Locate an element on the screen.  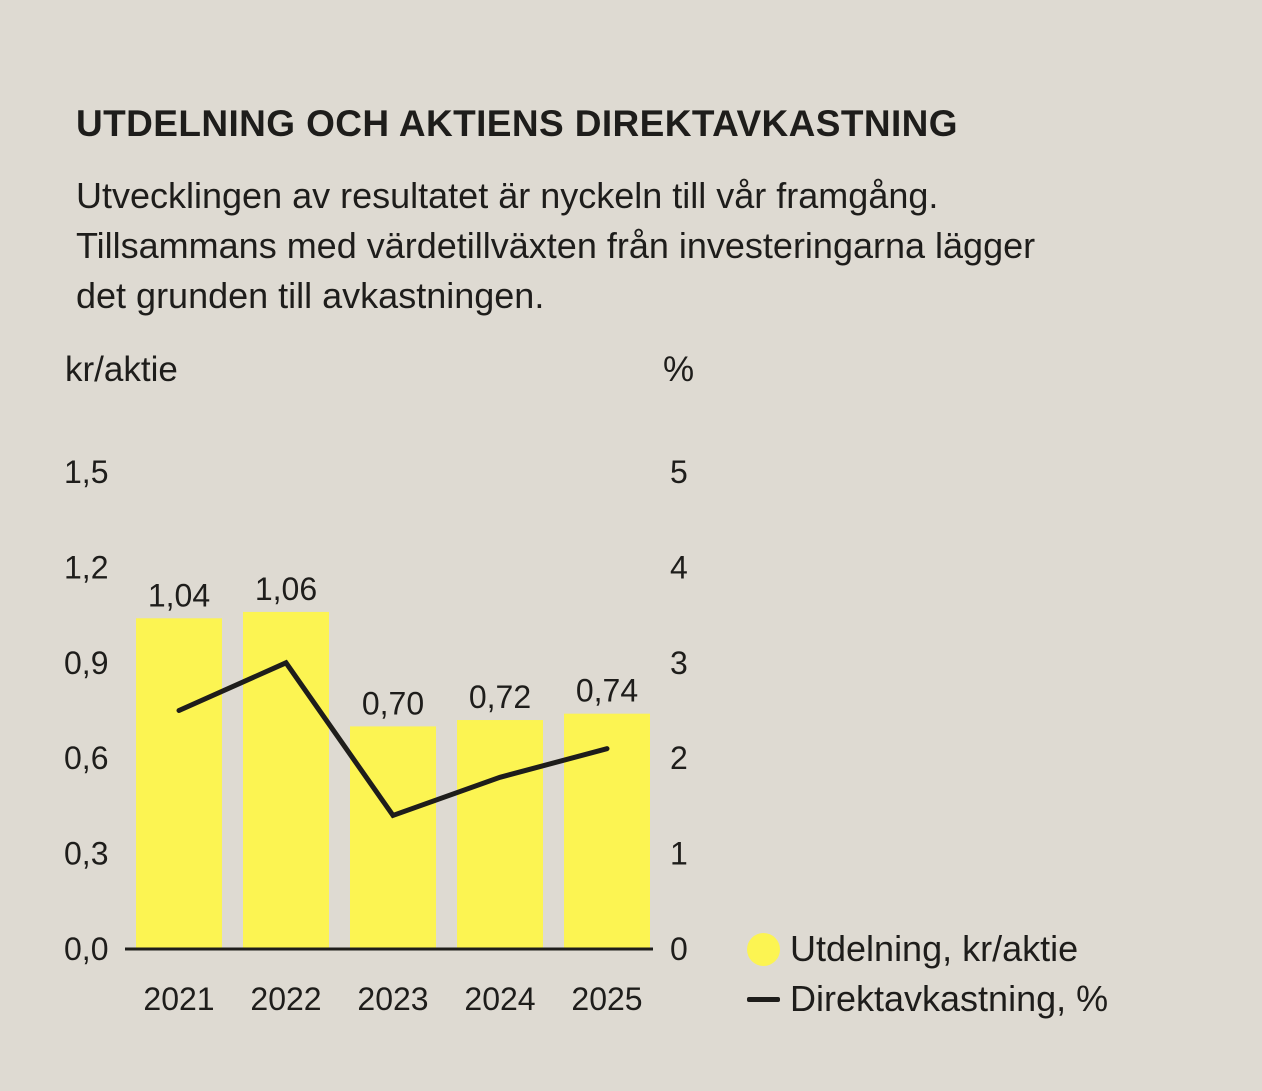
chart-legend: Utdelning, kr/aktie Direktavkastning, % is located at coordinates (927, 974).